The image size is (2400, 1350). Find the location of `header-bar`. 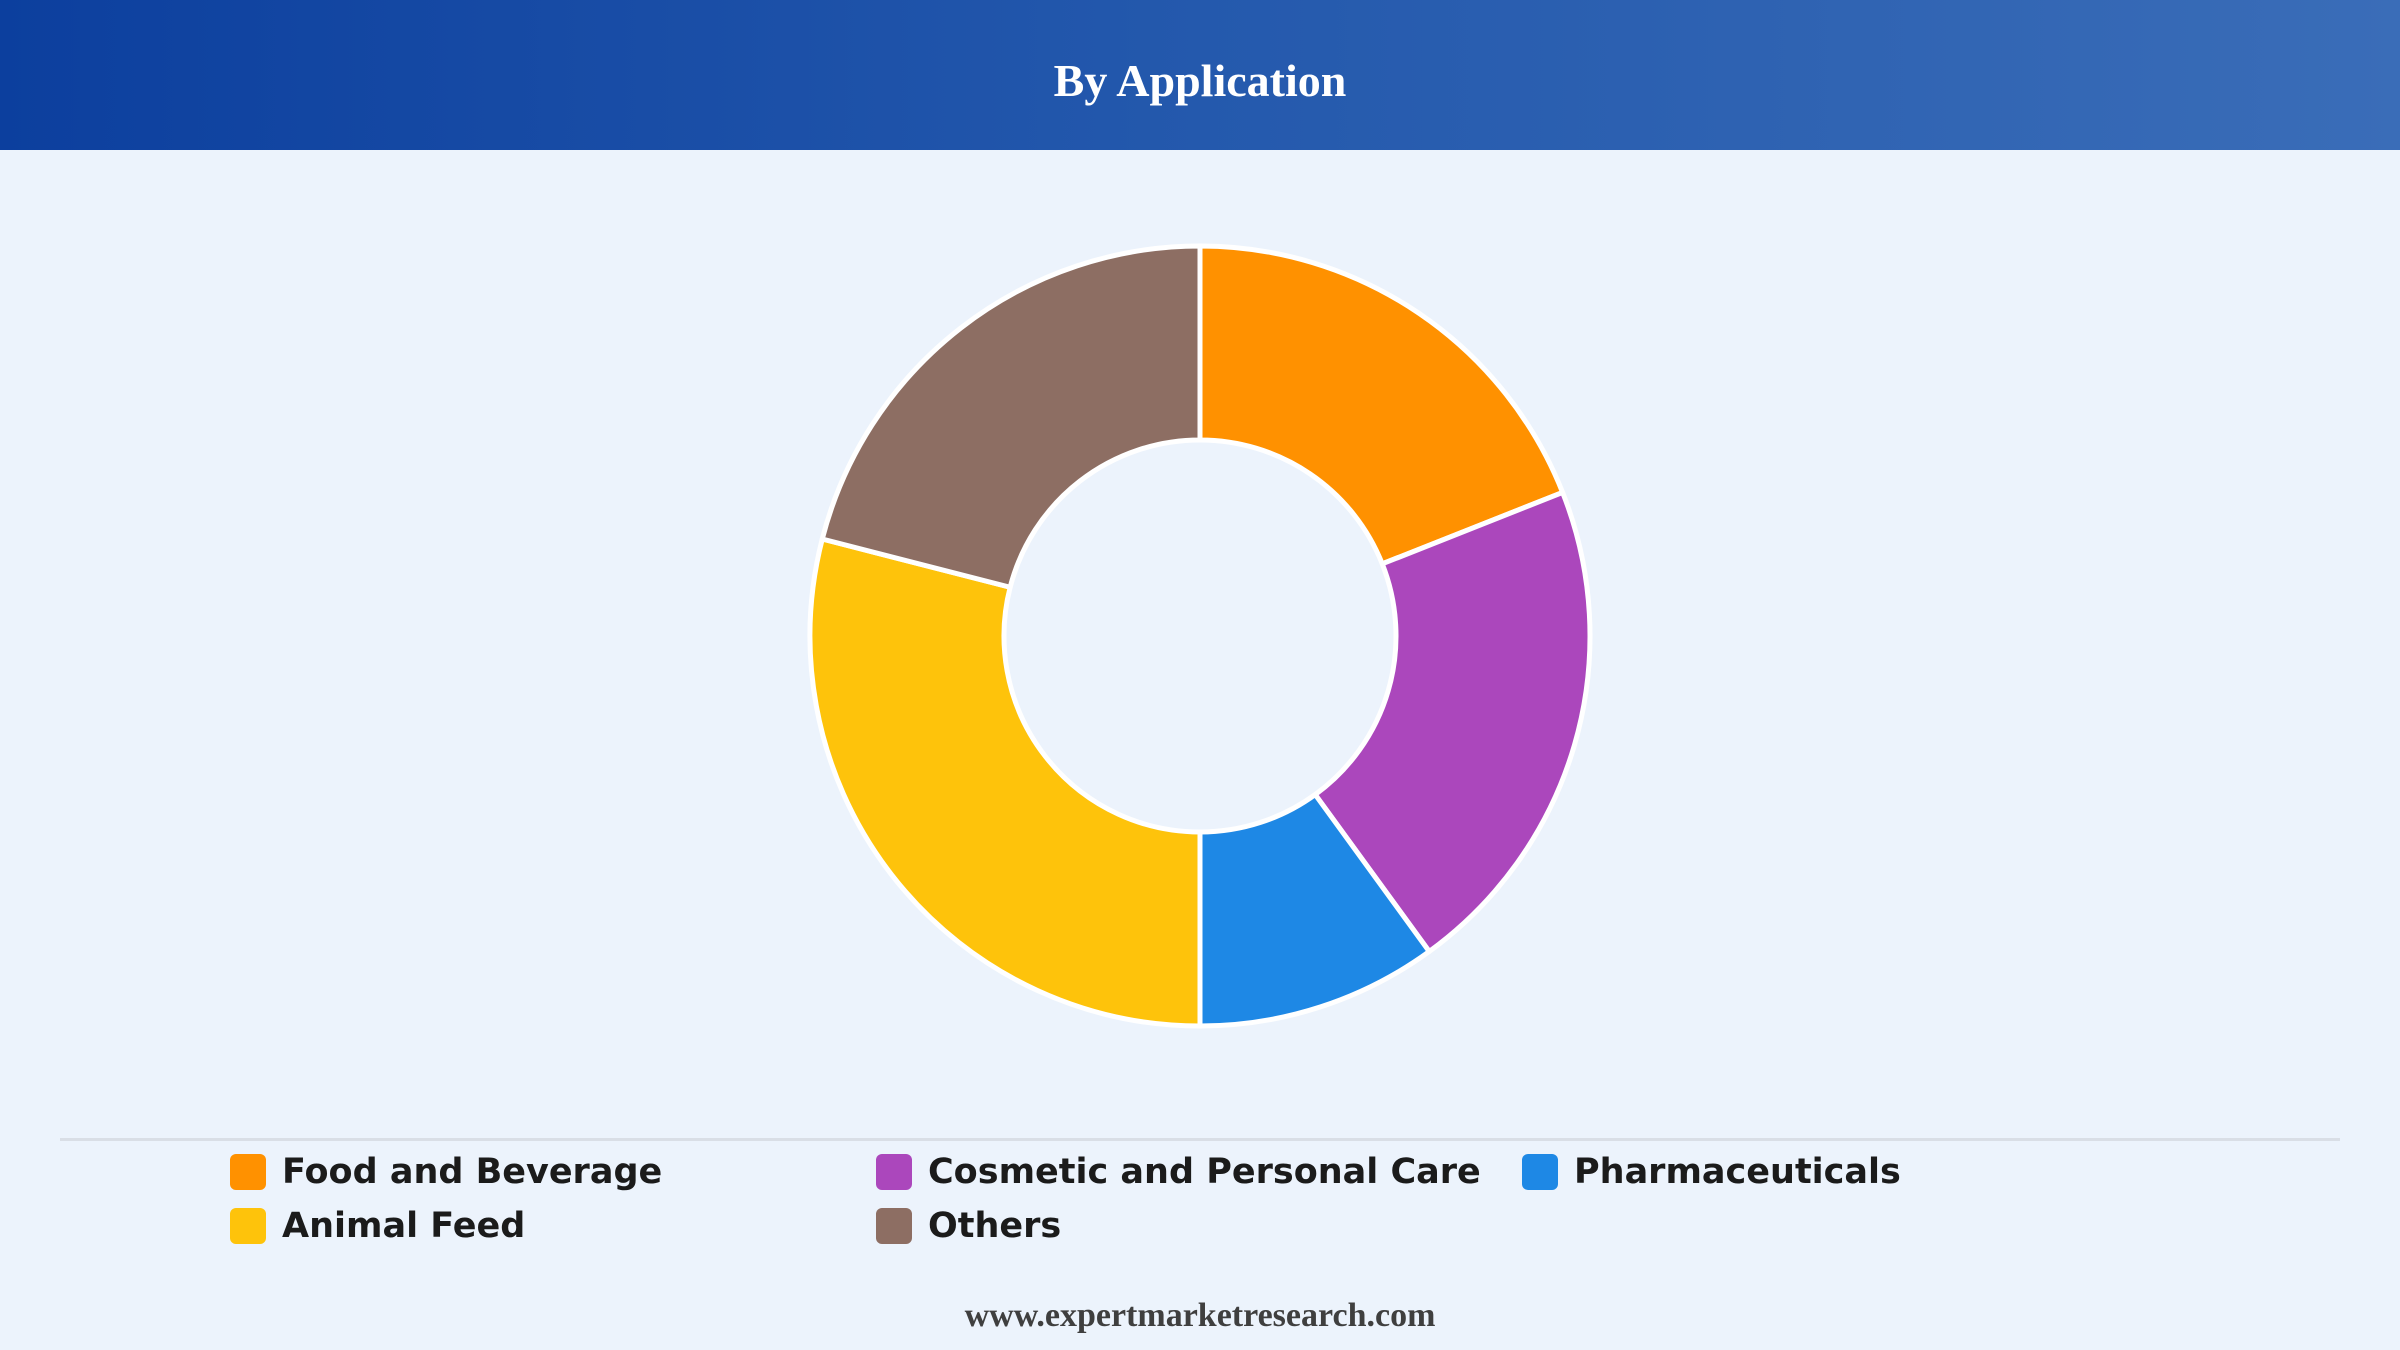

header-bar is located at coordinates (1200, 75).